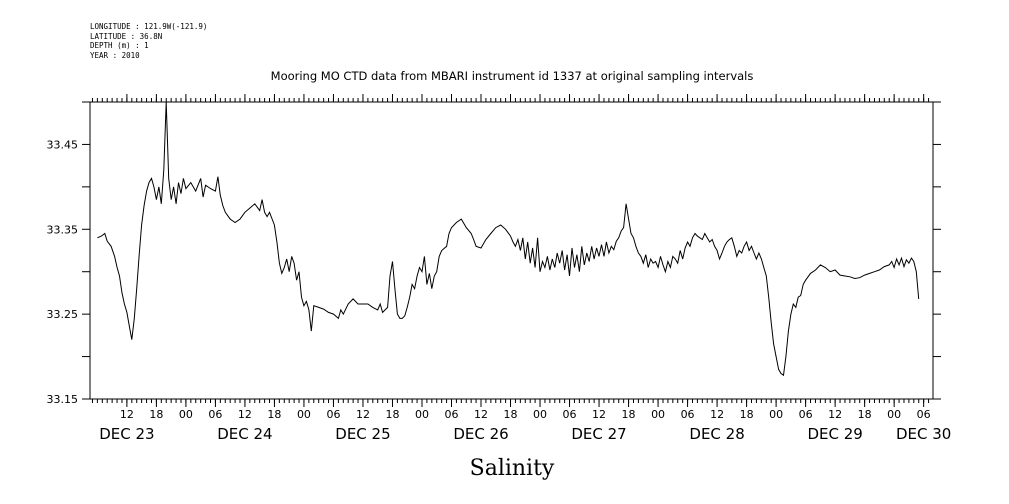  I want to click on x-date-label: DEC 24, so click(244, 434).